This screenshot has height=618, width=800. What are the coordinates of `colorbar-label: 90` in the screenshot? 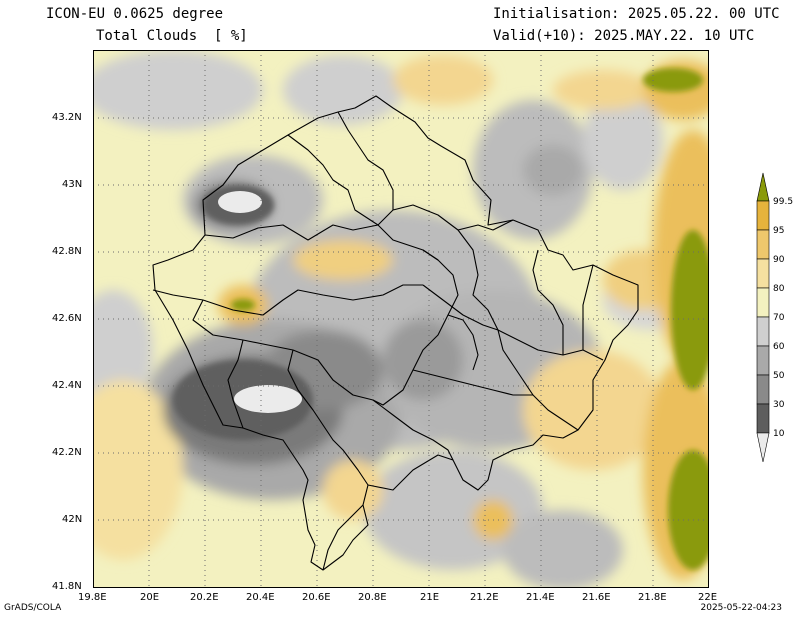 It's located at (779, 260).